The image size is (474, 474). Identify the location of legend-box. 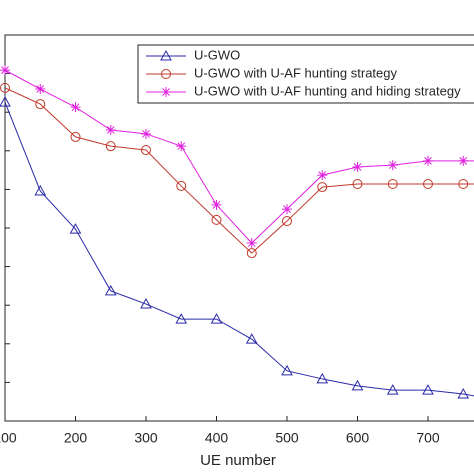
(305, 74).